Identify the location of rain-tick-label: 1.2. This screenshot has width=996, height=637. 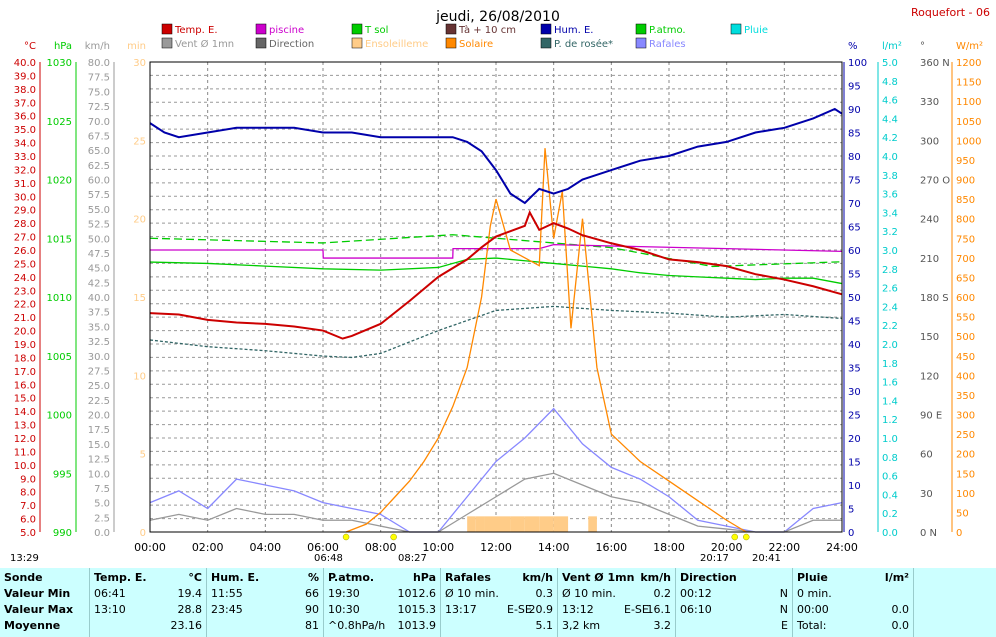
(890, 420).